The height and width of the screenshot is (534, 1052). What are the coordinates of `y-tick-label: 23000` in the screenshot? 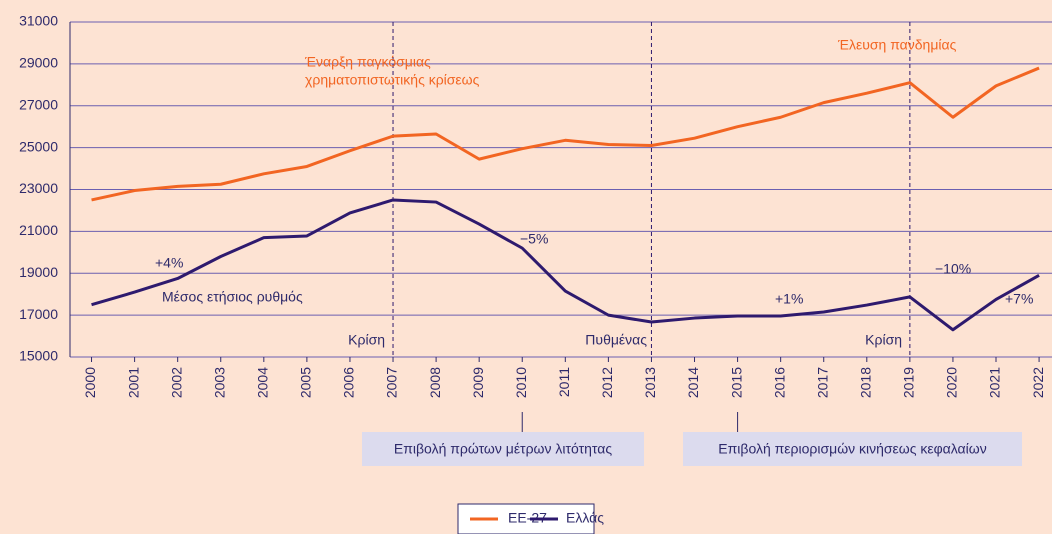 It's located at (38, 188).